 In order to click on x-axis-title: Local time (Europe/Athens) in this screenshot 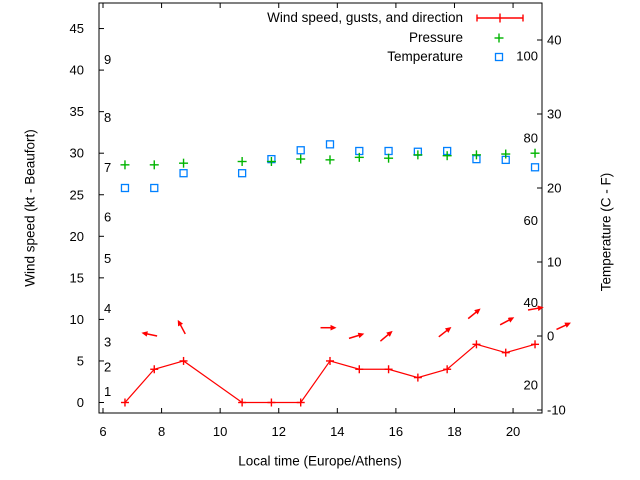, I will do `click(320, 461)`.